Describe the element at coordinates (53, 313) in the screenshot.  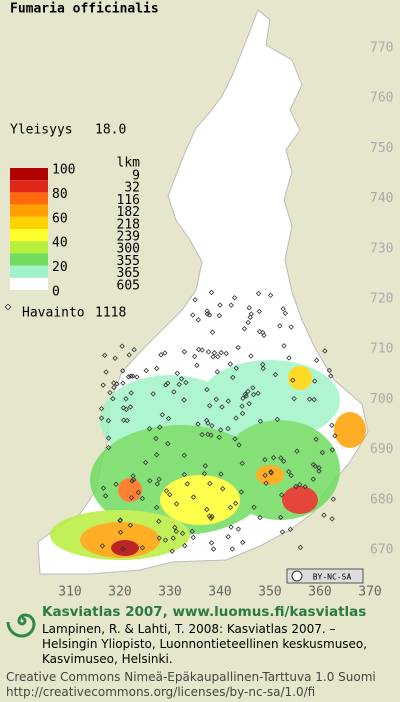
I see `observation-label: Havainto` at that location.